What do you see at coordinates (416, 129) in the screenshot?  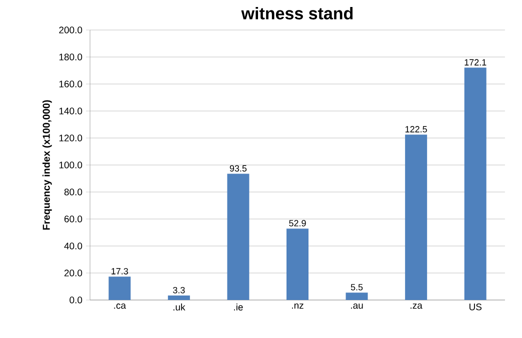 I see `data-label: 122.5` at bounding box center [416, 129].